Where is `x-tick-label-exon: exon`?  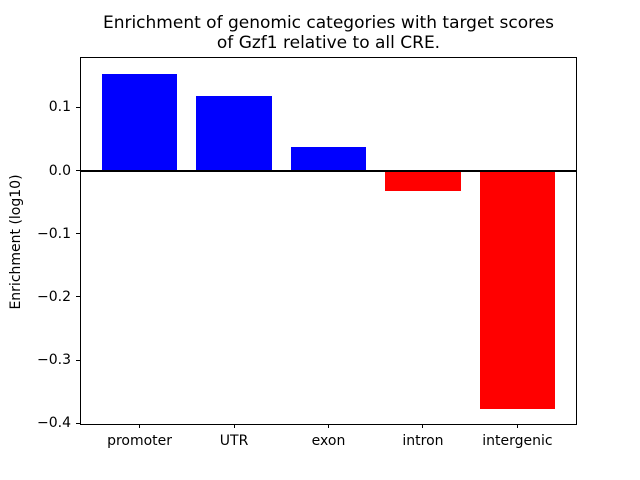 x-tick-label-exon: exon is located at coordinates (328, 441).